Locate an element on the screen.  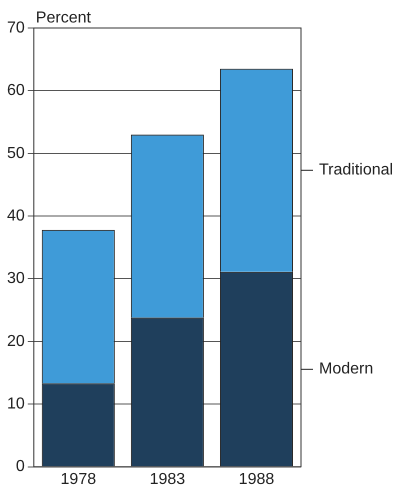
x-tick-label: 1988 is located at coordinates (256, 479).